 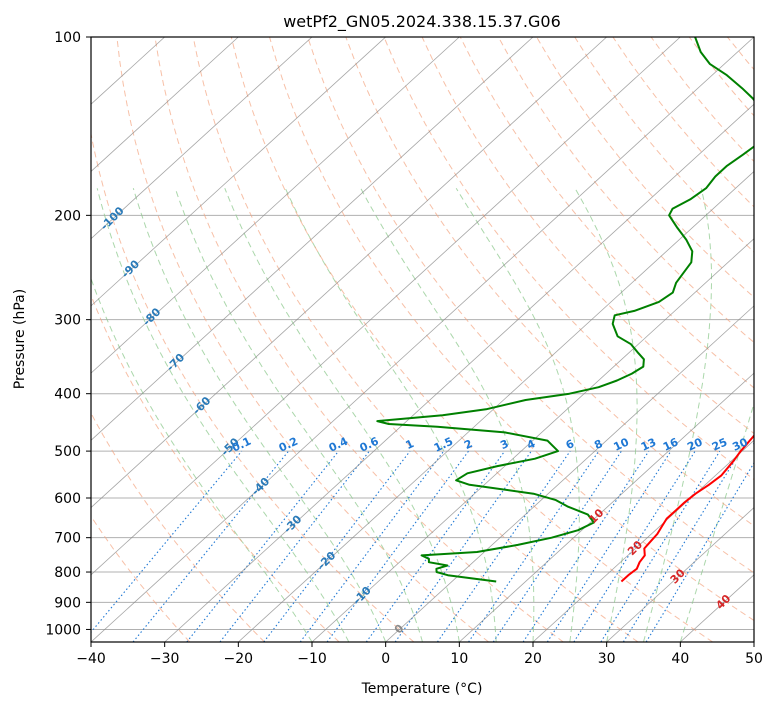 What do you see at coordinates (740, 444) in the screenshot?
I see `mixing-ratio-label: 30` at bounding box center [740, 444].